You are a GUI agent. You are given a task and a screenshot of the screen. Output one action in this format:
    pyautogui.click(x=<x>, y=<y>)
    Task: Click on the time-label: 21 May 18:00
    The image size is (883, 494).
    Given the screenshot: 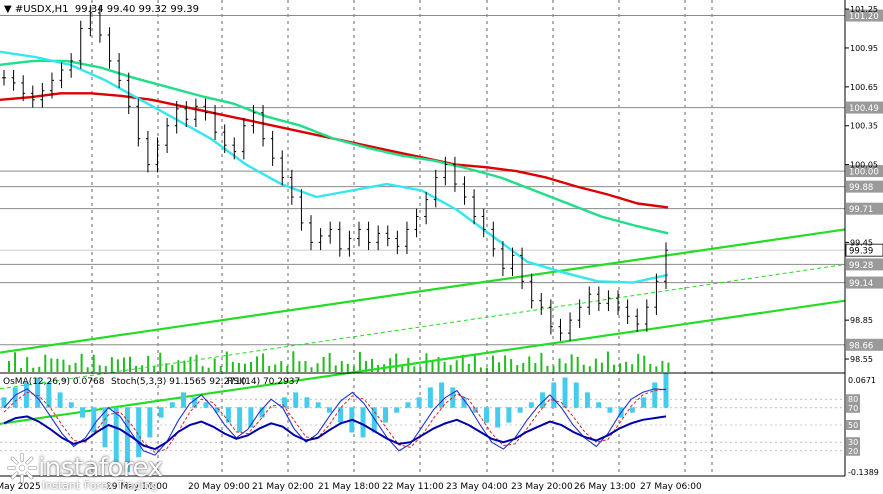 What is the action you would take?
    pyautogui.click(x=349, y=487)
    